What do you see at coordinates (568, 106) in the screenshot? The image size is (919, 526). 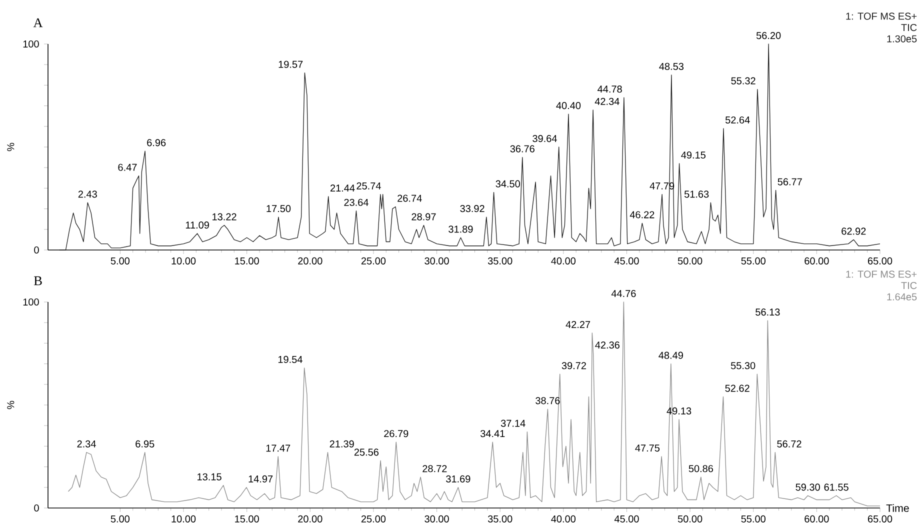 I see `annotation: 40.40` at bounding box center [568, 106].